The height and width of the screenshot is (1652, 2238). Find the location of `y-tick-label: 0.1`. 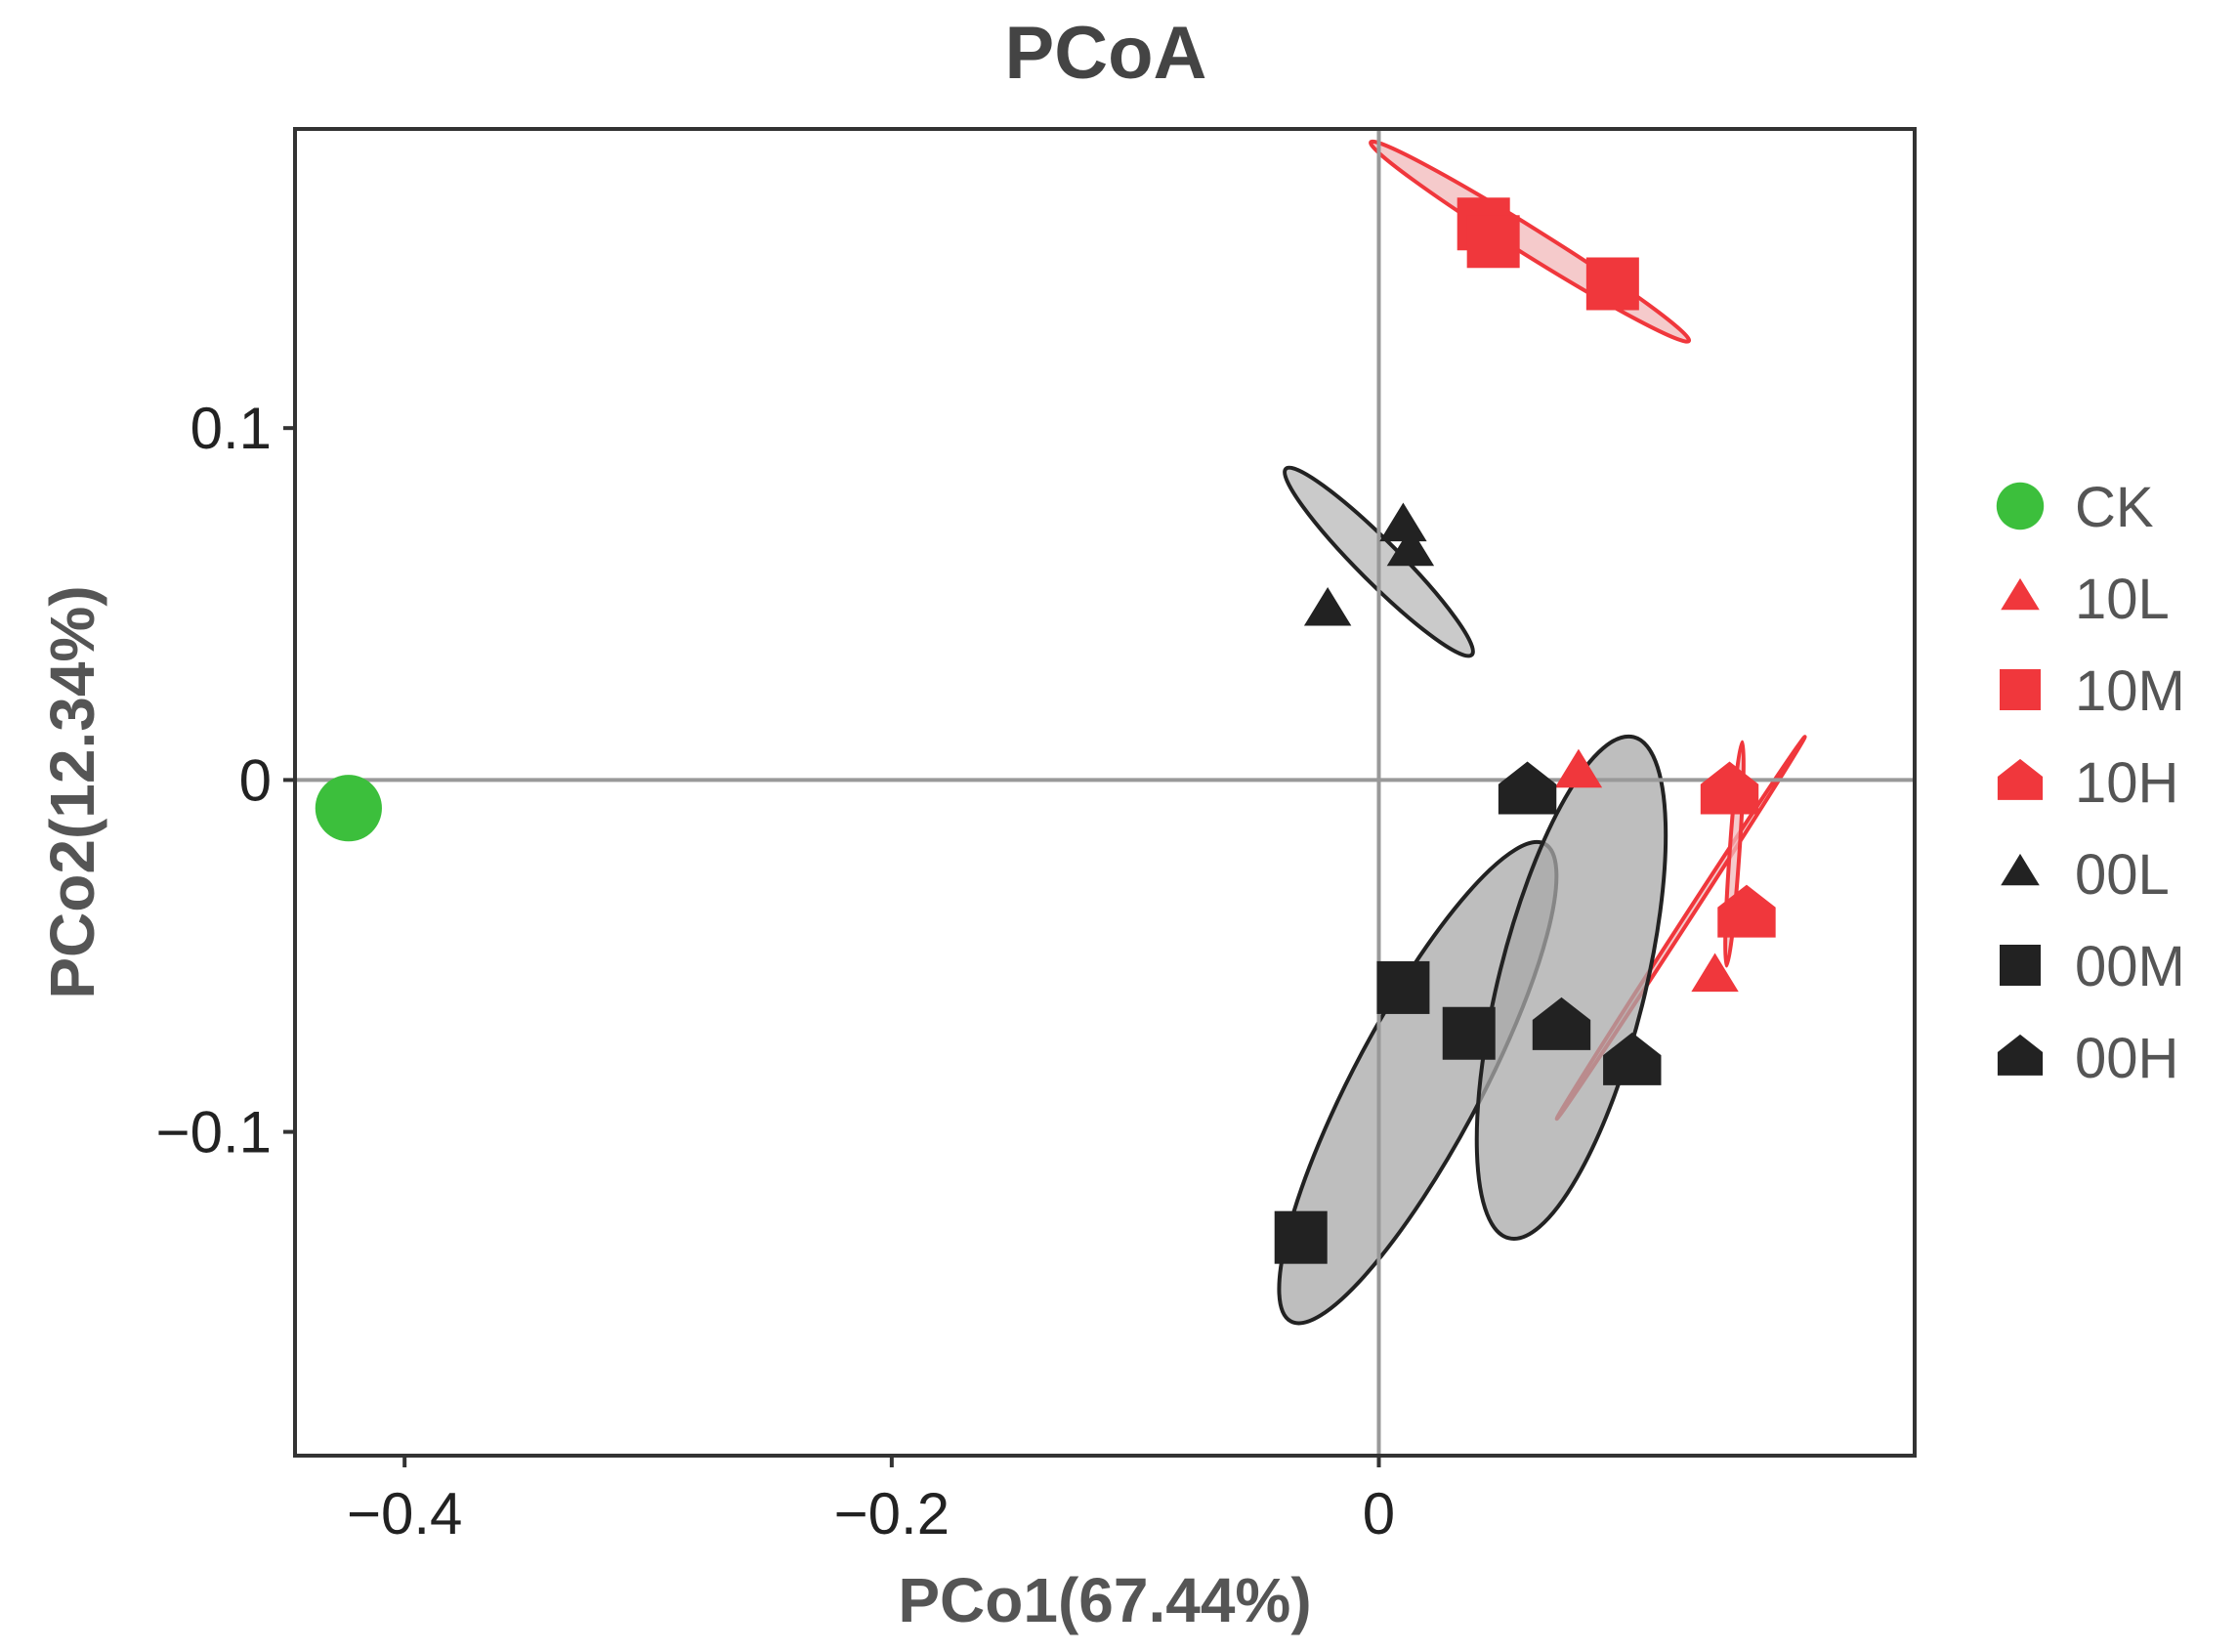

y-tick-label: 0.1 is located at coordinates (231, 428).